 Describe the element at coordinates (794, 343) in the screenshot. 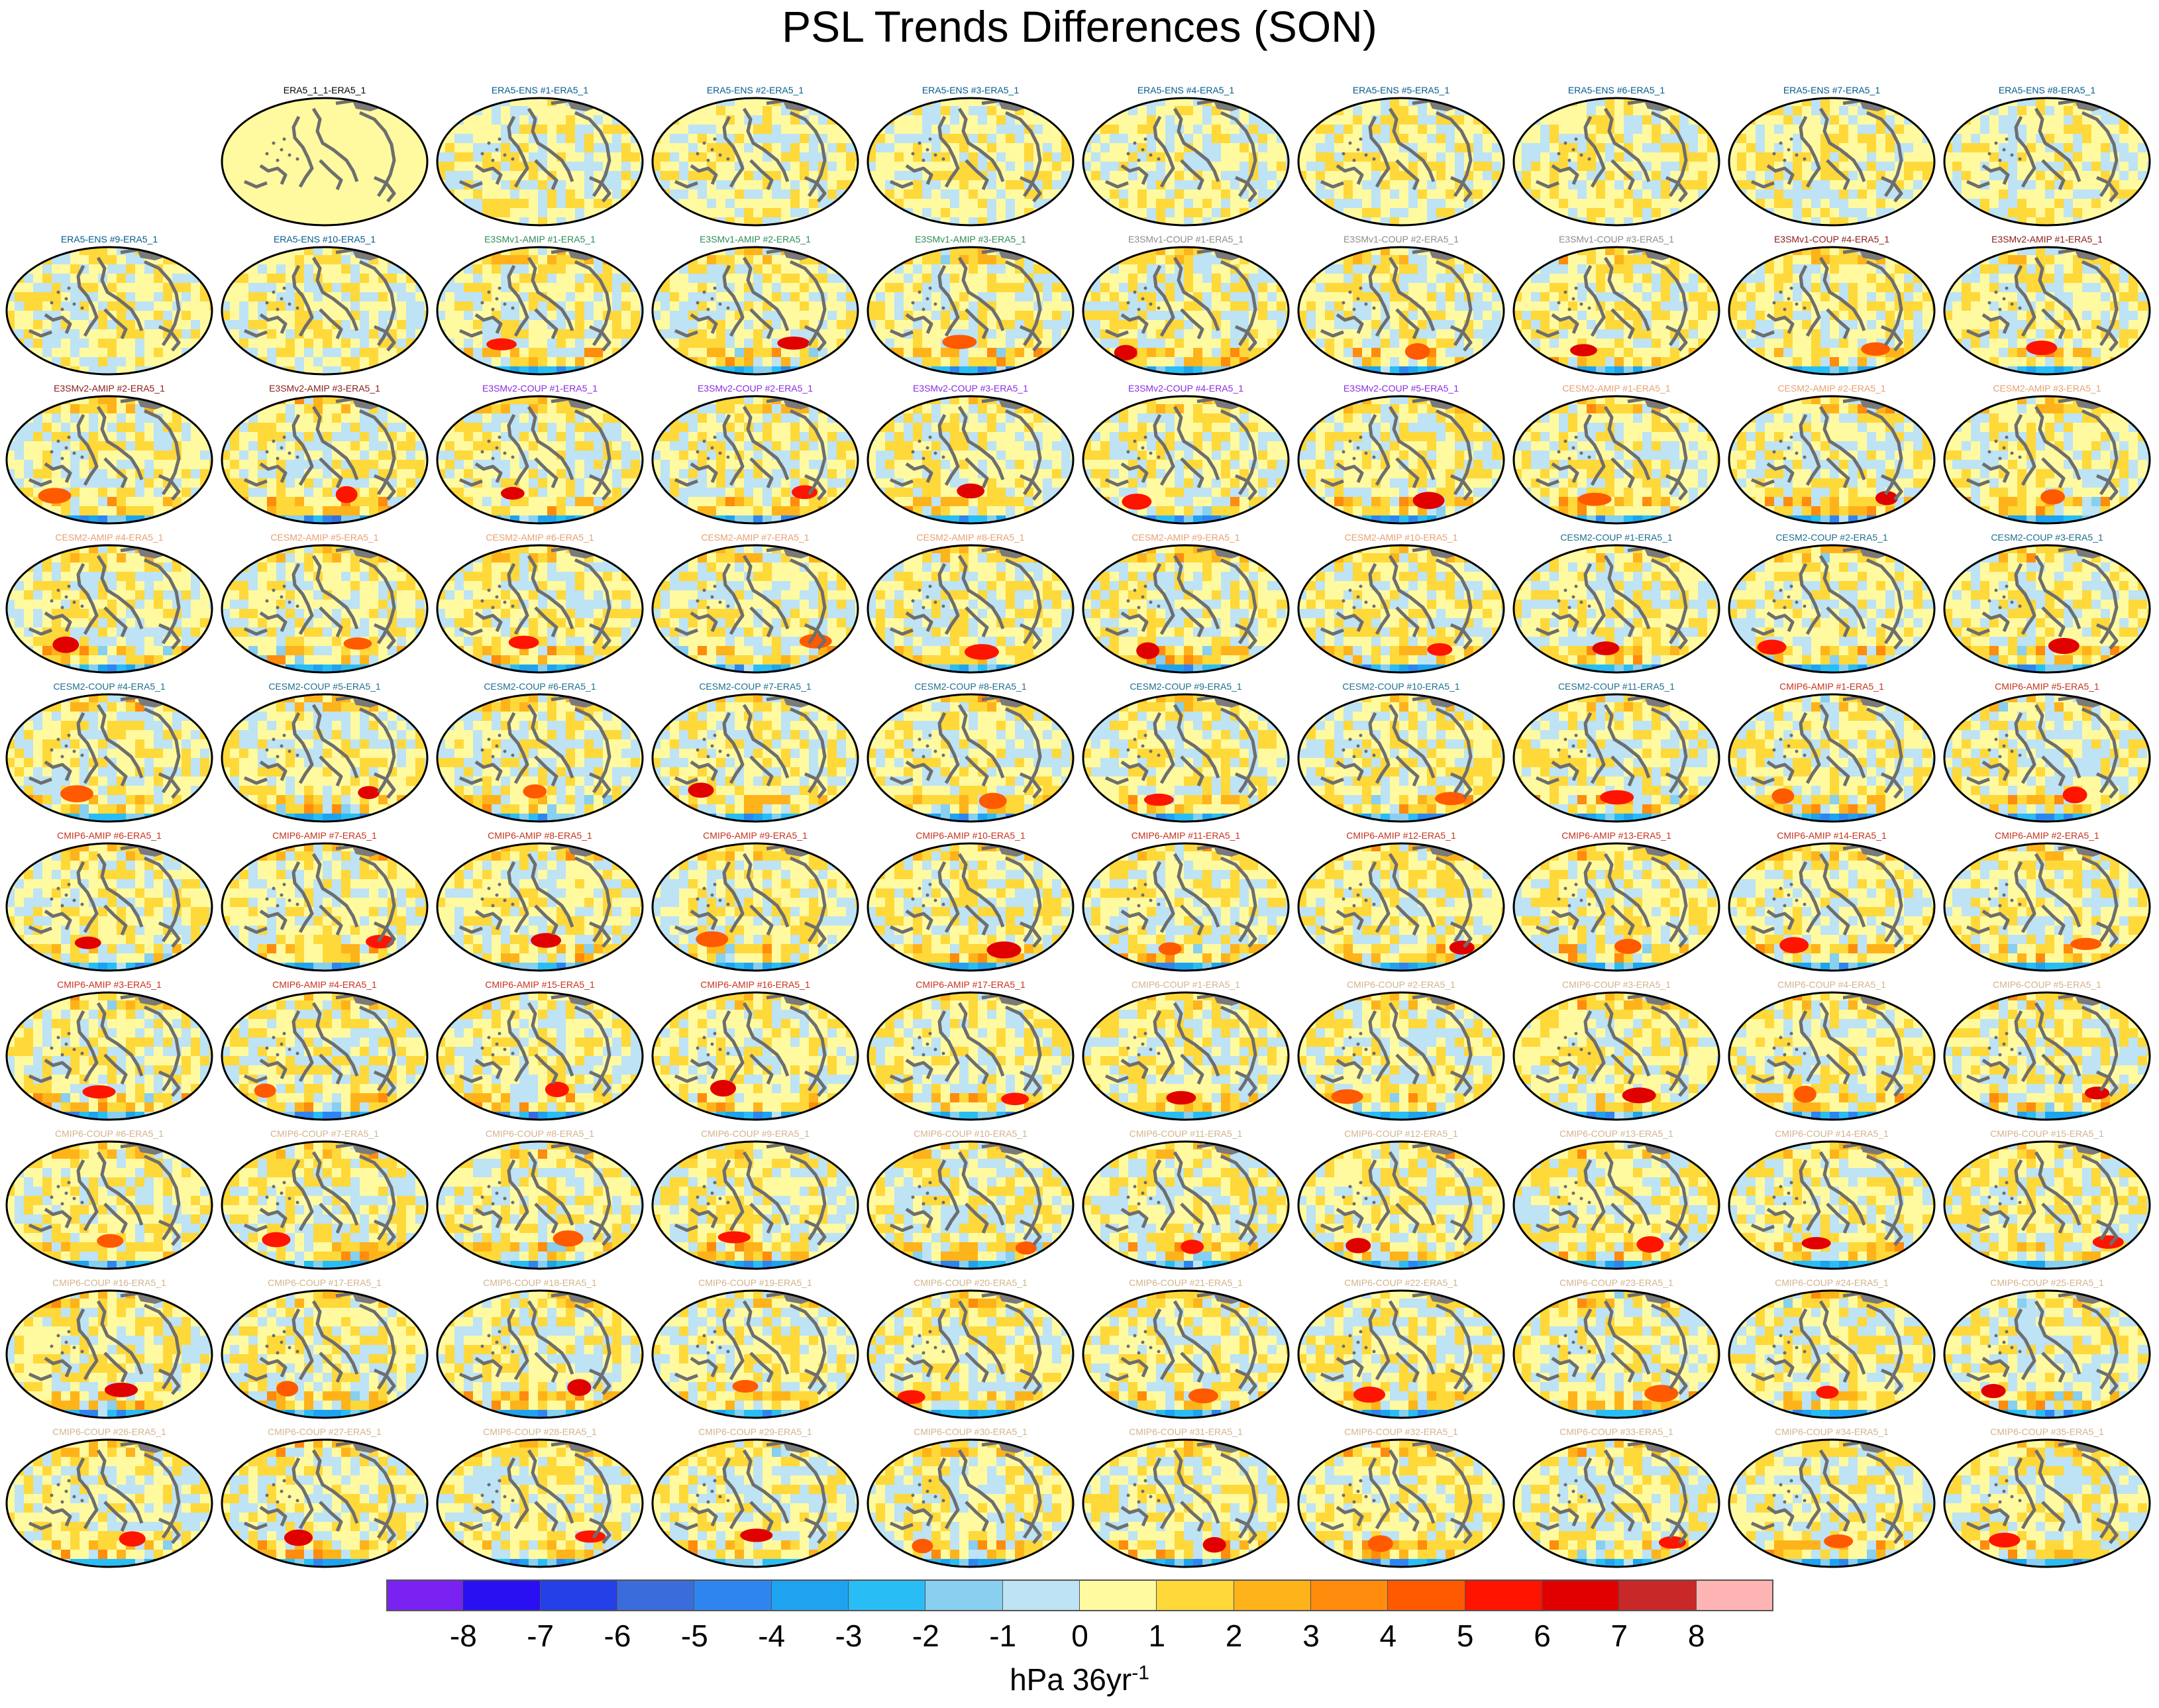

I see `trend-maximum` at that location.